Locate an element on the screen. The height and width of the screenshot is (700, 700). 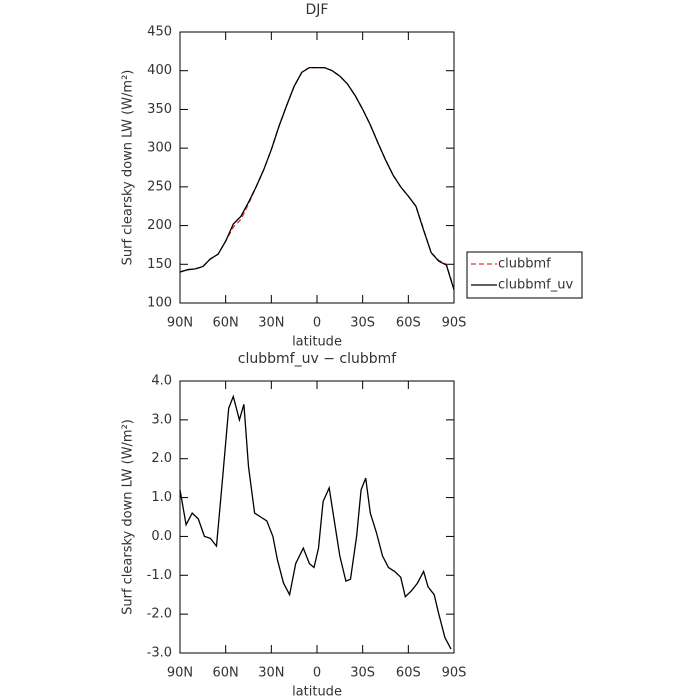
y-tick-label: 350 is located at coordinates (159, 109).